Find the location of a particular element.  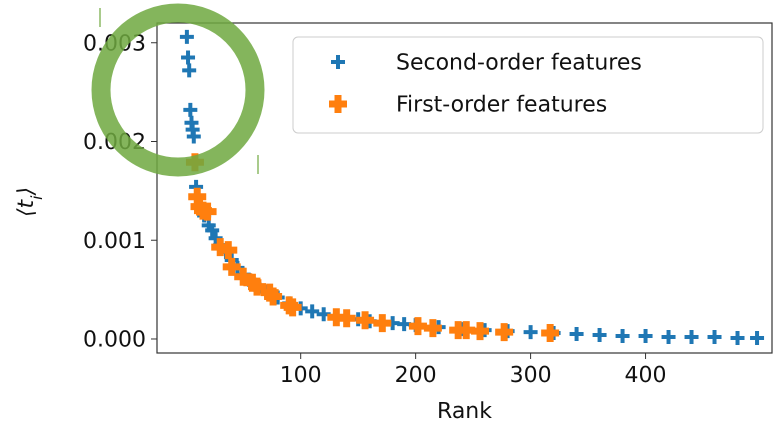

x-tick-label: 100 is located at coordinates (301, 375).